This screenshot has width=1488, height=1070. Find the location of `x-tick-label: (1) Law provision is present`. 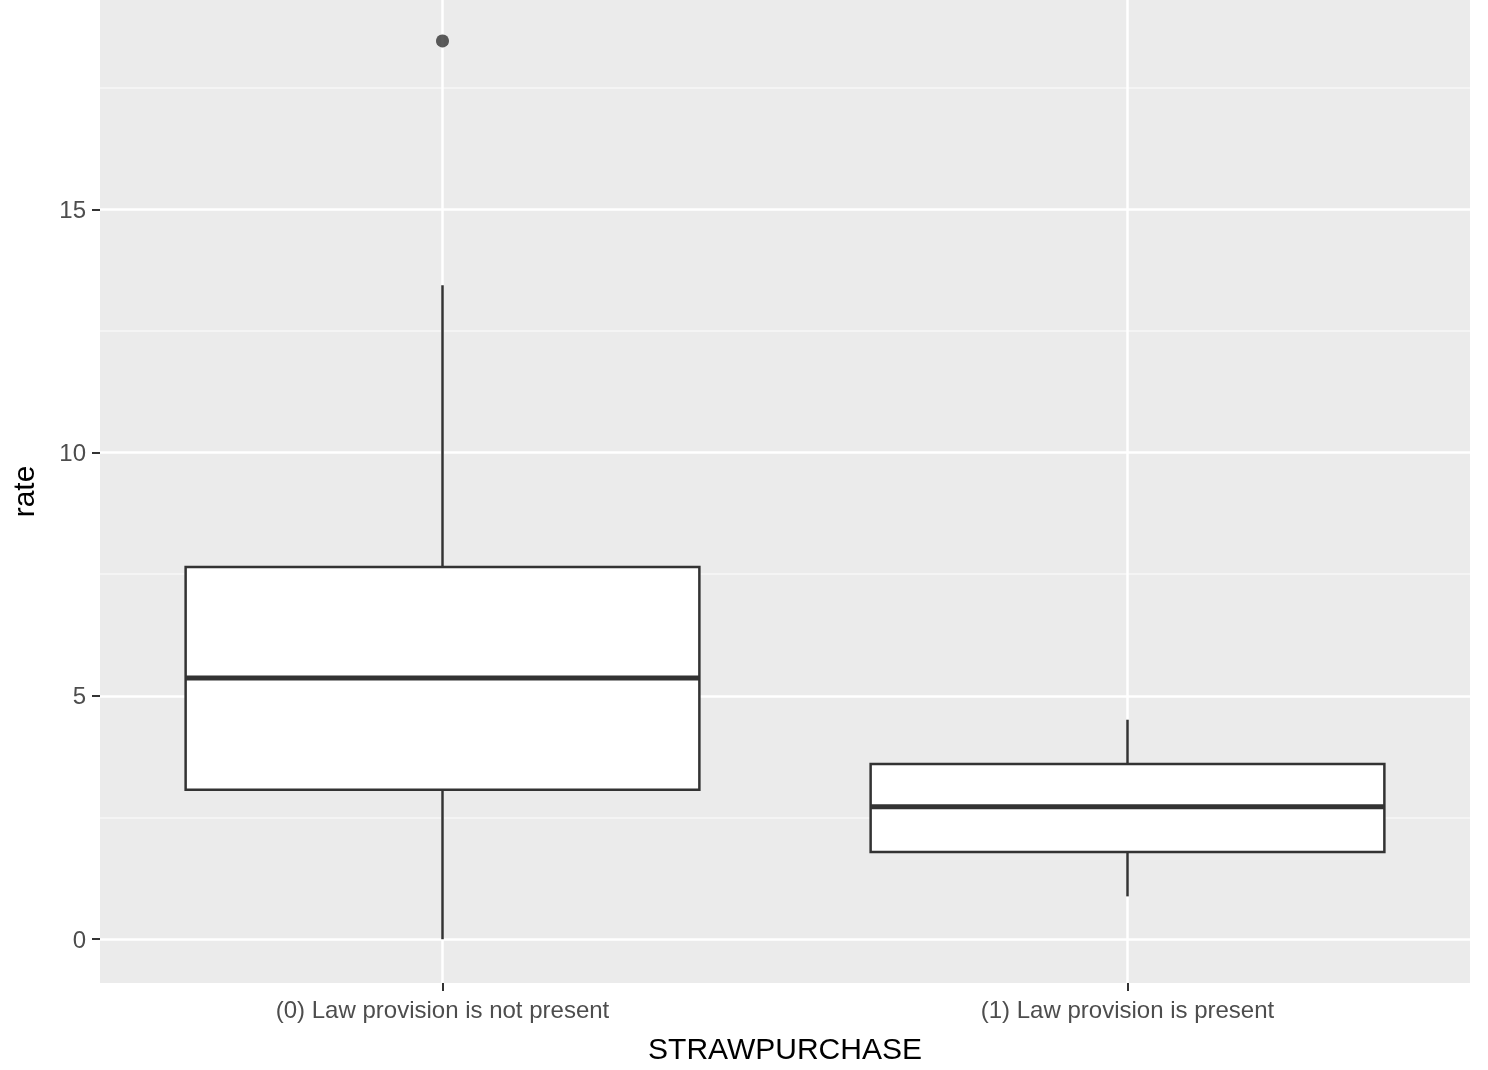

x-tick-label: (1) Law provision is present is located at coordinates (1127, 1009).